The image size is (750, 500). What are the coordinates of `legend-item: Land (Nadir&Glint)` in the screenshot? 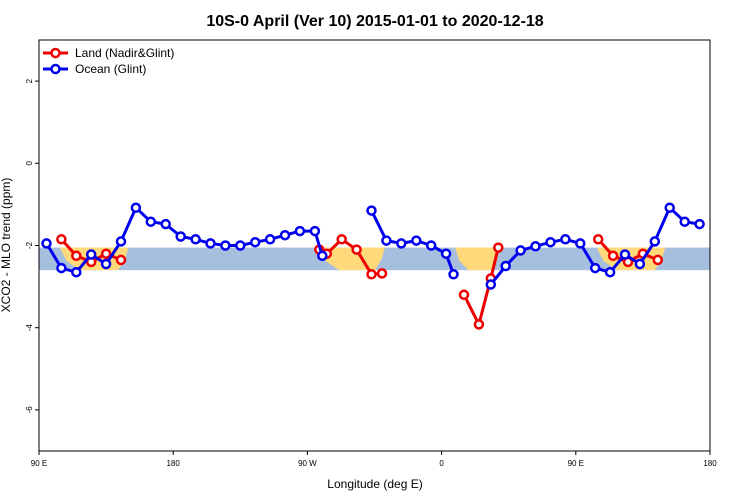 It's located at (108, 53).